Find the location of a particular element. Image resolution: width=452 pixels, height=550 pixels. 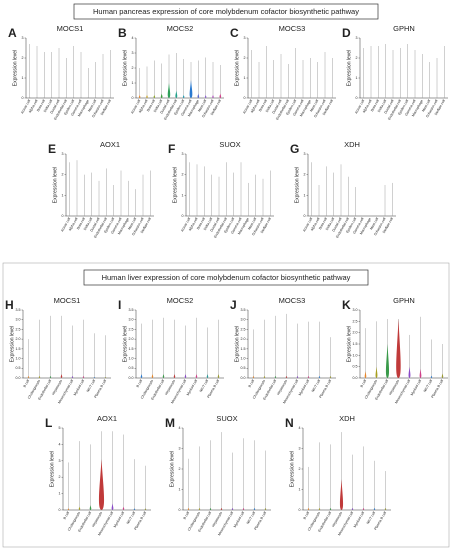

y-tick-label: 3.0 is located at coordinates (243, 320).